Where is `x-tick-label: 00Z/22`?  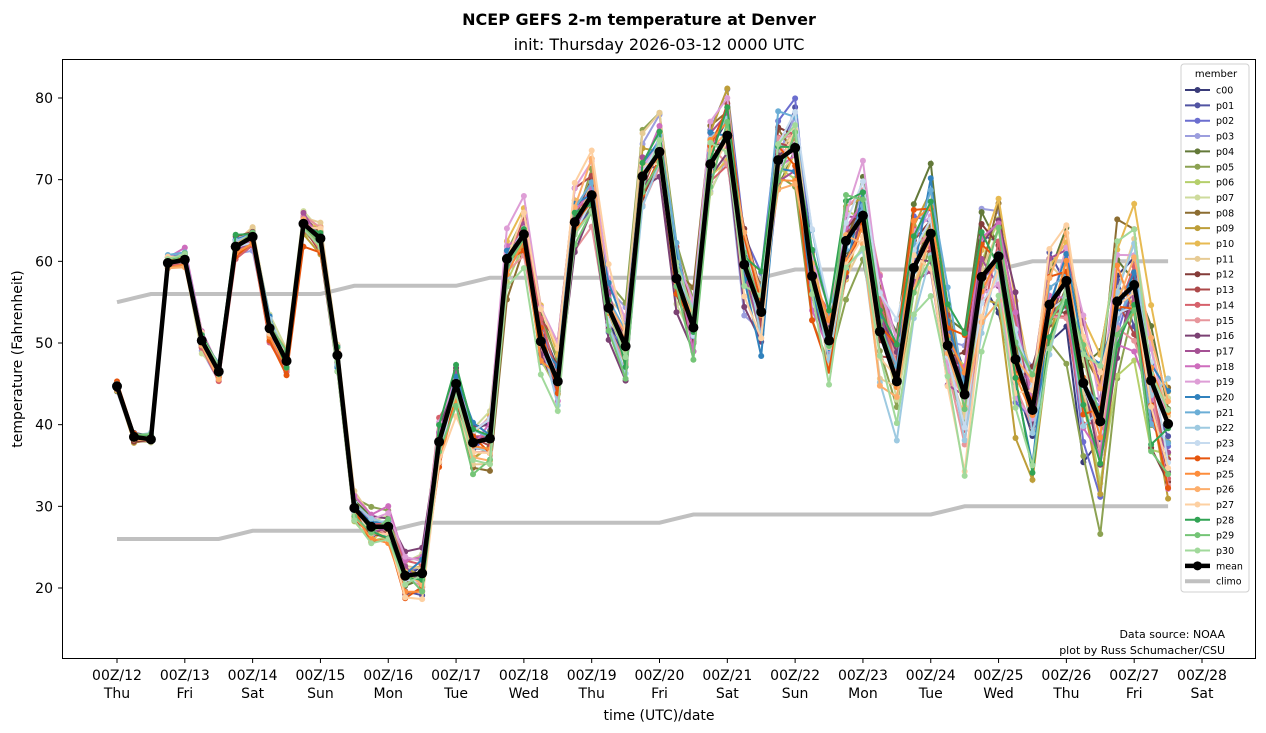 x-tick-label: 00Z/22 is located at coordinates (795, 676).